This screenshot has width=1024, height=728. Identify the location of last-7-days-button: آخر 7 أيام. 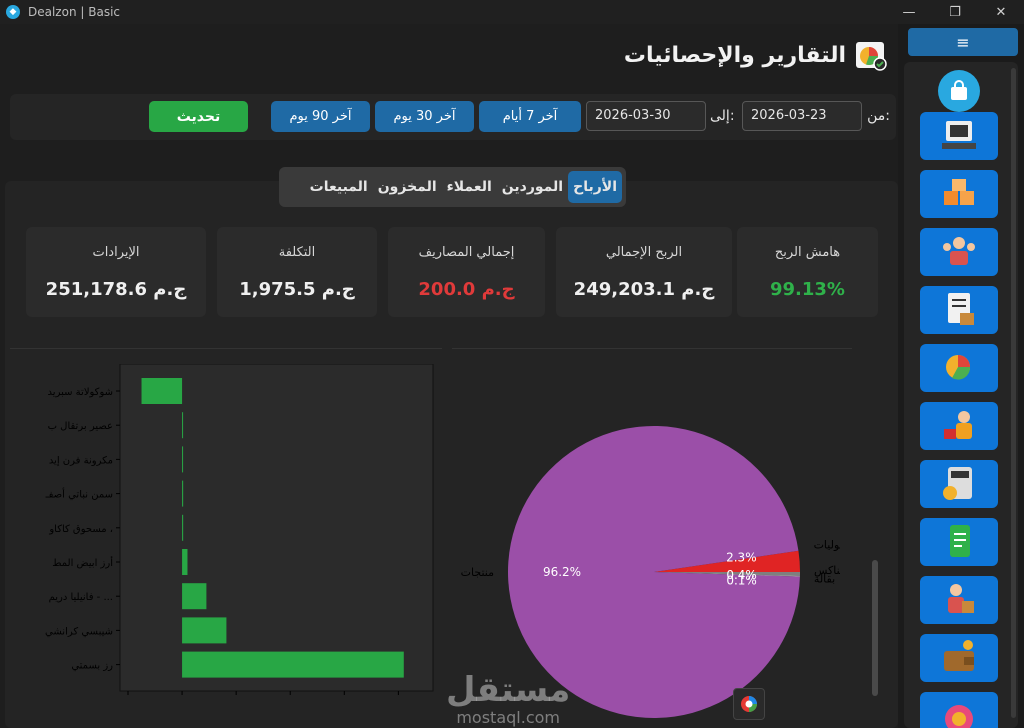
(530, 116).